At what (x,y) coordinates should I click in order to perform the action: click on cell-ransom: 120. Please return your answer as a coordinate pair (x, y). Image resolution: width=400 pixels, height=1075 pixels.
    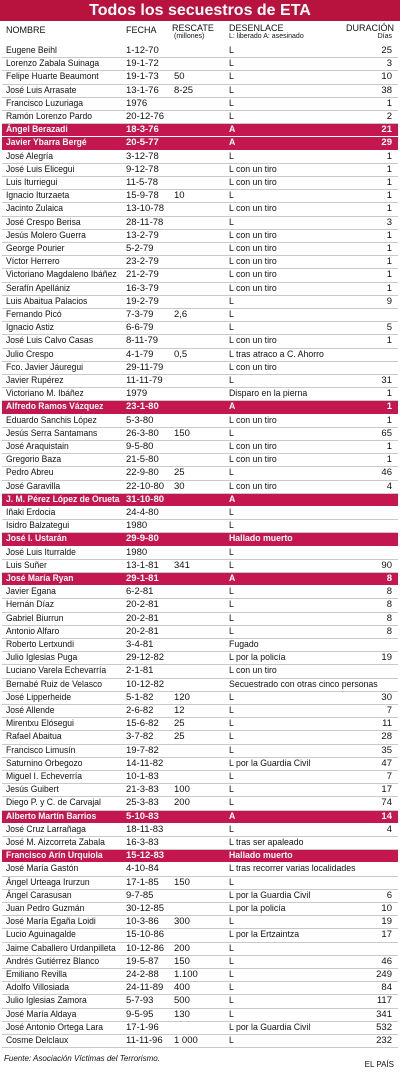
    Looking at the image, I should click on (182, 697).